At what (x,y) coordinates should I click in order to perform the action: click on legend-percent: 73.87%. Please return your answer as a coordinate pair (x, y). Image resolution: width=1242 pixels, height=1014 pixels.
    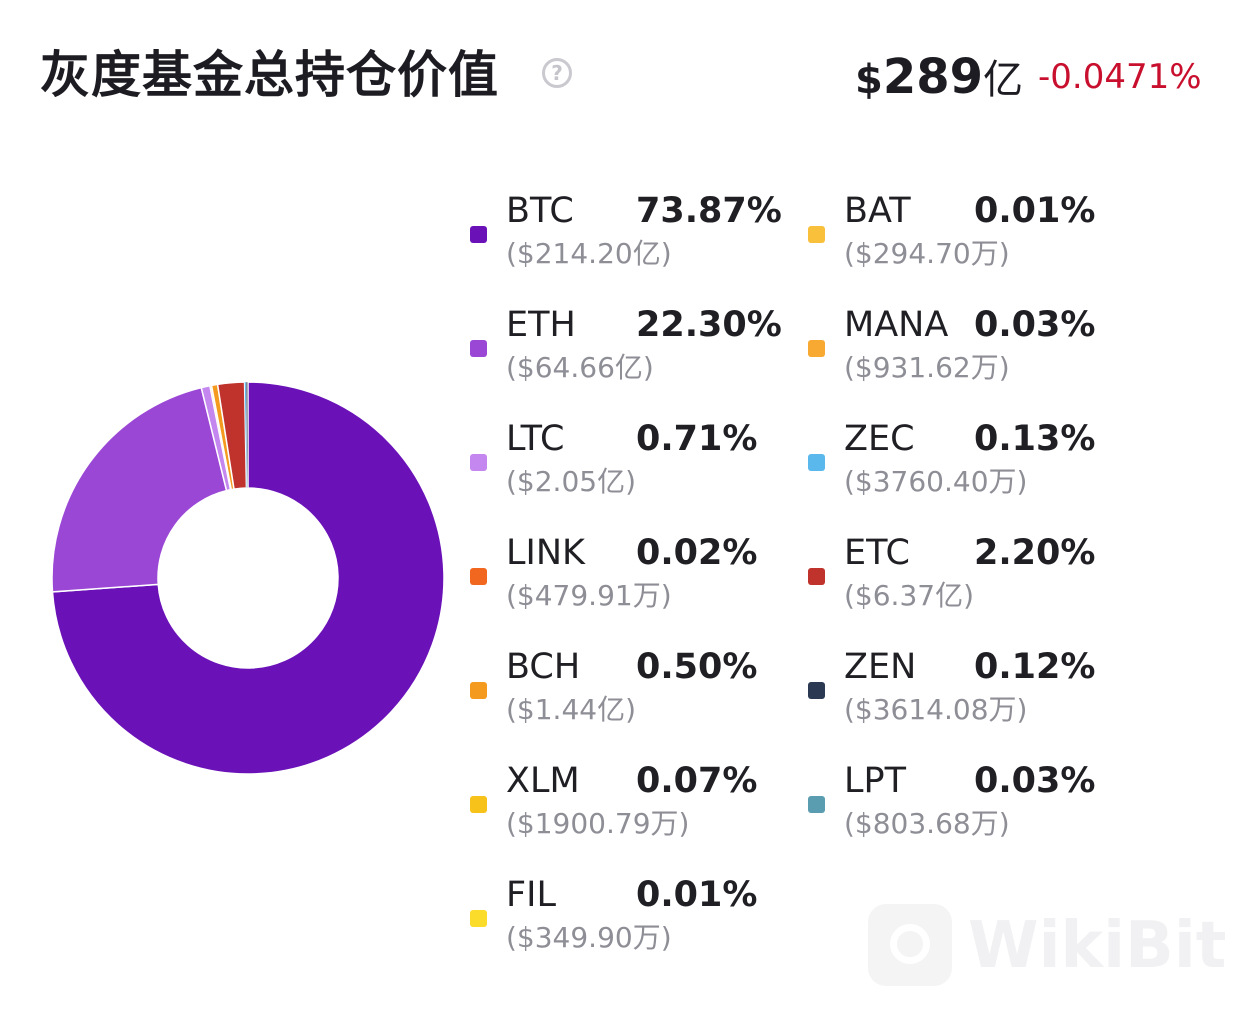
    Looking at the image, I should click on (709, 211).